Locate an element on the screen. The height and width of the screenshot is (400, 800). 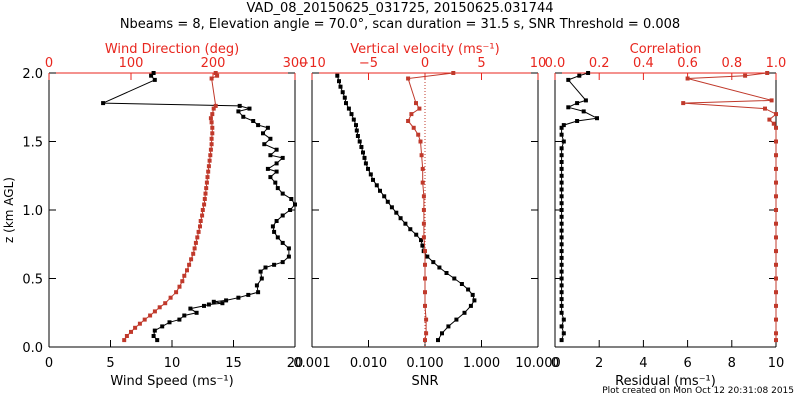
series-red is located at coordinates (431, 207).